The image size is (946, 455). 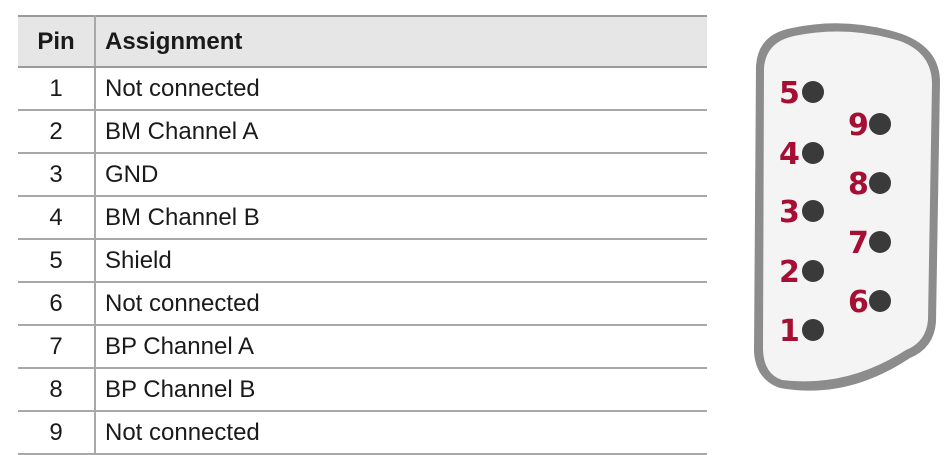 What do you see at coordinates (57, 390) in the screenshot?
I see `pin-number: 8` at bounding box center [57, 390].